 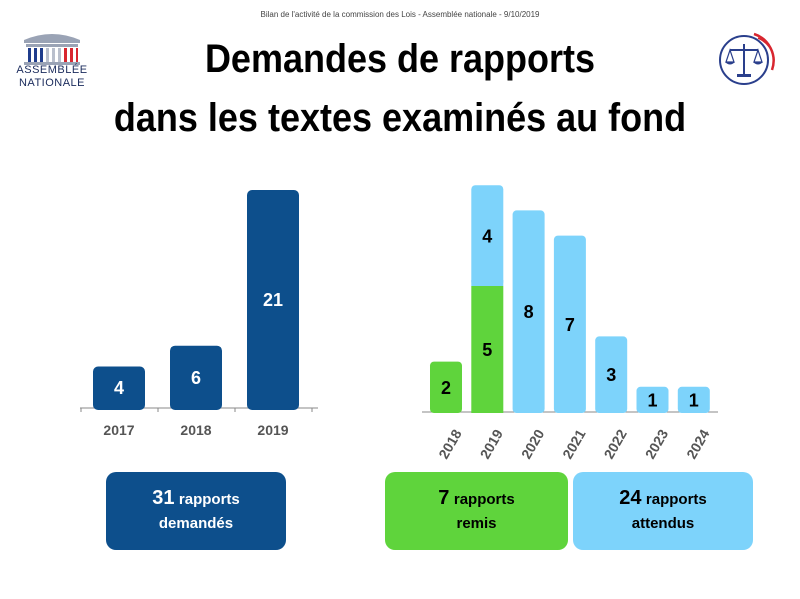 I want to click on summary-attendus-card: 24 rapports attendus, so click(x=663, y=511).